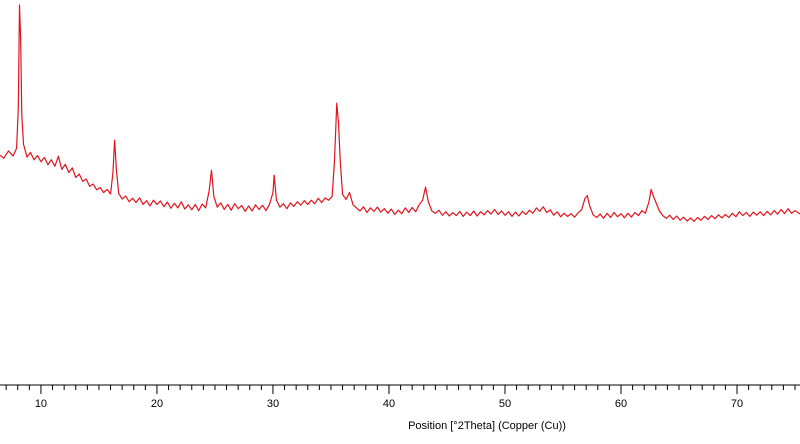 Image resolution: width=800 pixels, height=444 pixels. Describe the element at coordinates (41, 404) in the screenshot. I see `x-tick-label: 10` at that location.